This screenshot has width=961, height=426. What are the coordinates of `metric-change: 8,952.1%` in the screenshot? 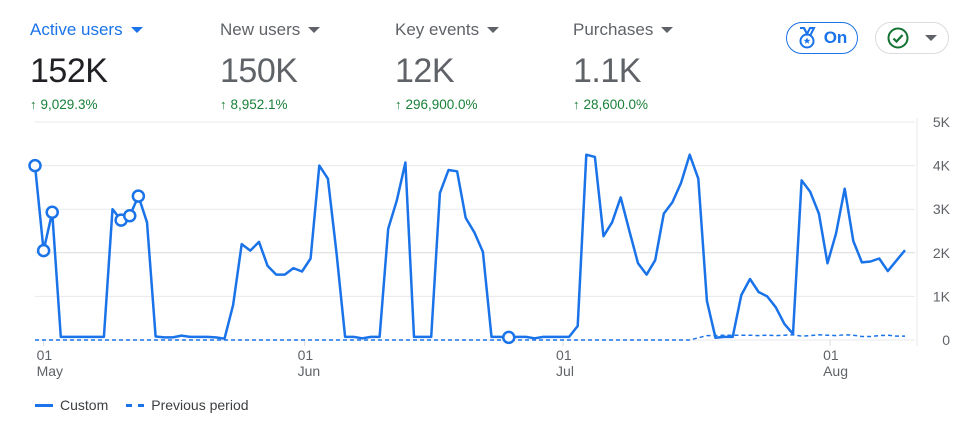 It's located at (259, 104).